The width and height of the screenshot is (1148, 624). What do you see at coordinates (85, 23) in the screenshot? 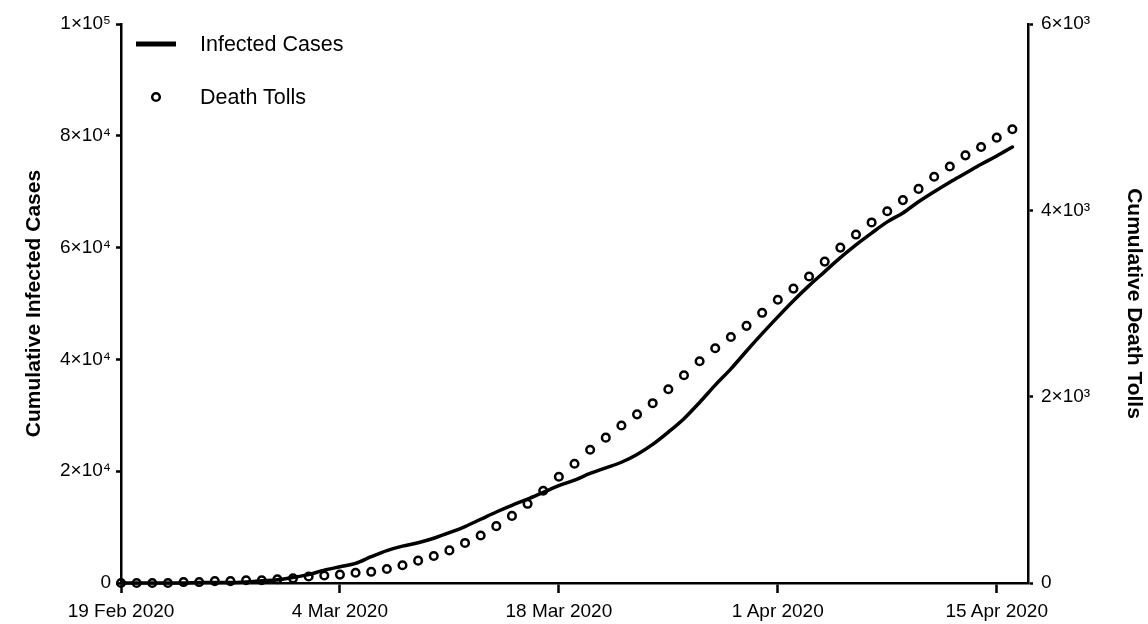
I see `y-tick-label: 1×10⁵` at bounding box center [85, 23].